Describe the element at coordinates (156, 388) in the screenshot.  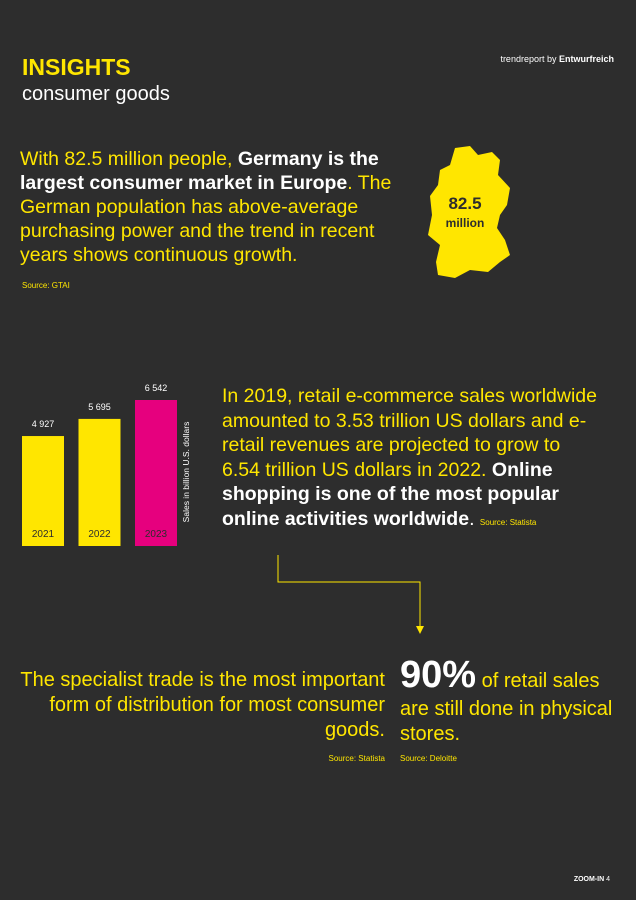
I see `value-label: 6 542` at that location.